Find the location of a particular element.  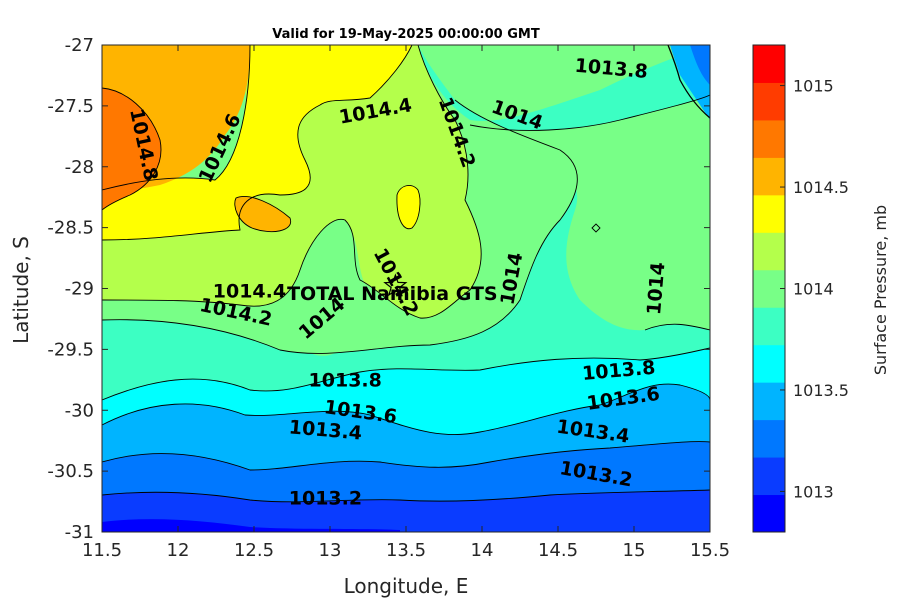

x-tick-label: 15 is located at coordinates (634, 550).